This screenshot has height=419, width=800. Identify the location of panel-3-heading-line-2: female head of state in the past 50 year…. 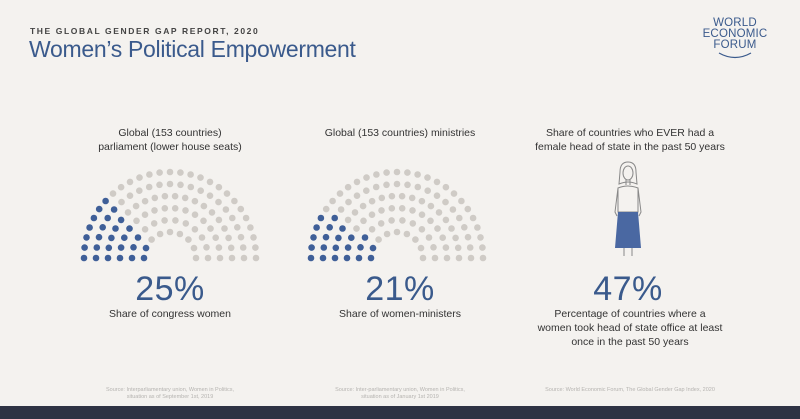
(630, 147).